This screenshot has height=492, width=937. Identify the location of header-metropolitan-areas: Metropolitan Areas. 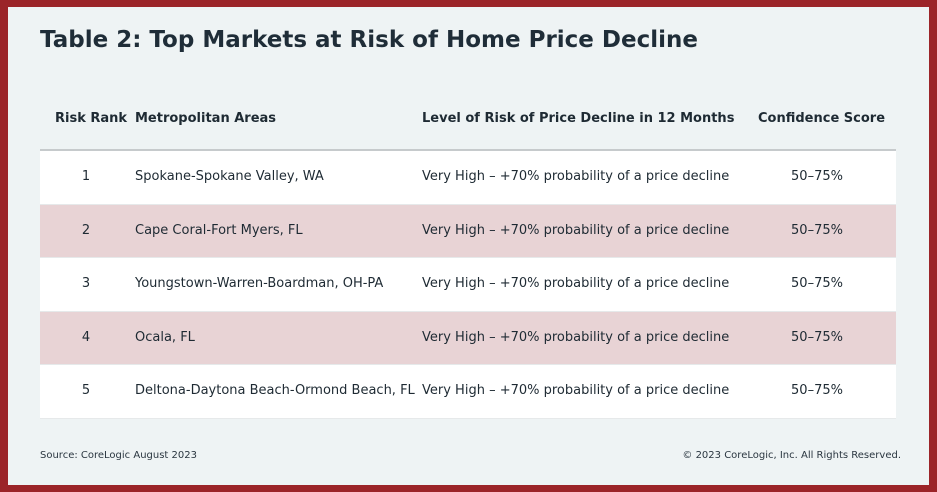
(206, 118).